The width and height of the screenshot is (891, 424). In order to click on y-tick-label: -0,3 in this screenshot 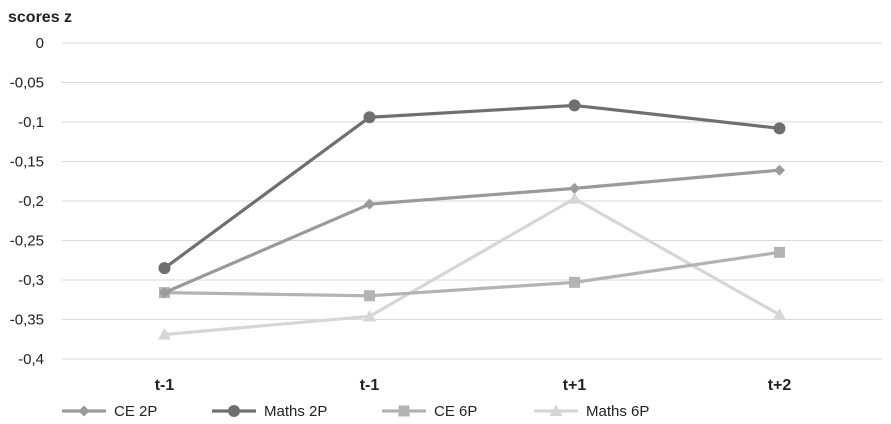, I will do `click(31, 280)`.